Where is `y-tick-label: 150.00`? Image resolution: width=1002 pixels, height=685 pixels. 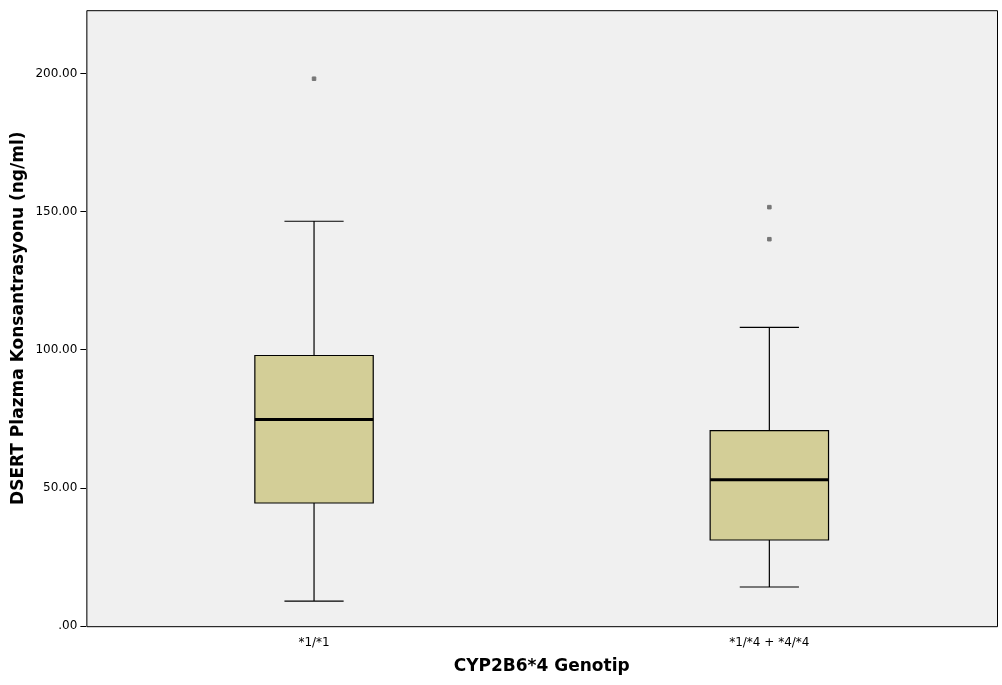 y-tick-label: 150.00 is located at coordinates (56, 210).